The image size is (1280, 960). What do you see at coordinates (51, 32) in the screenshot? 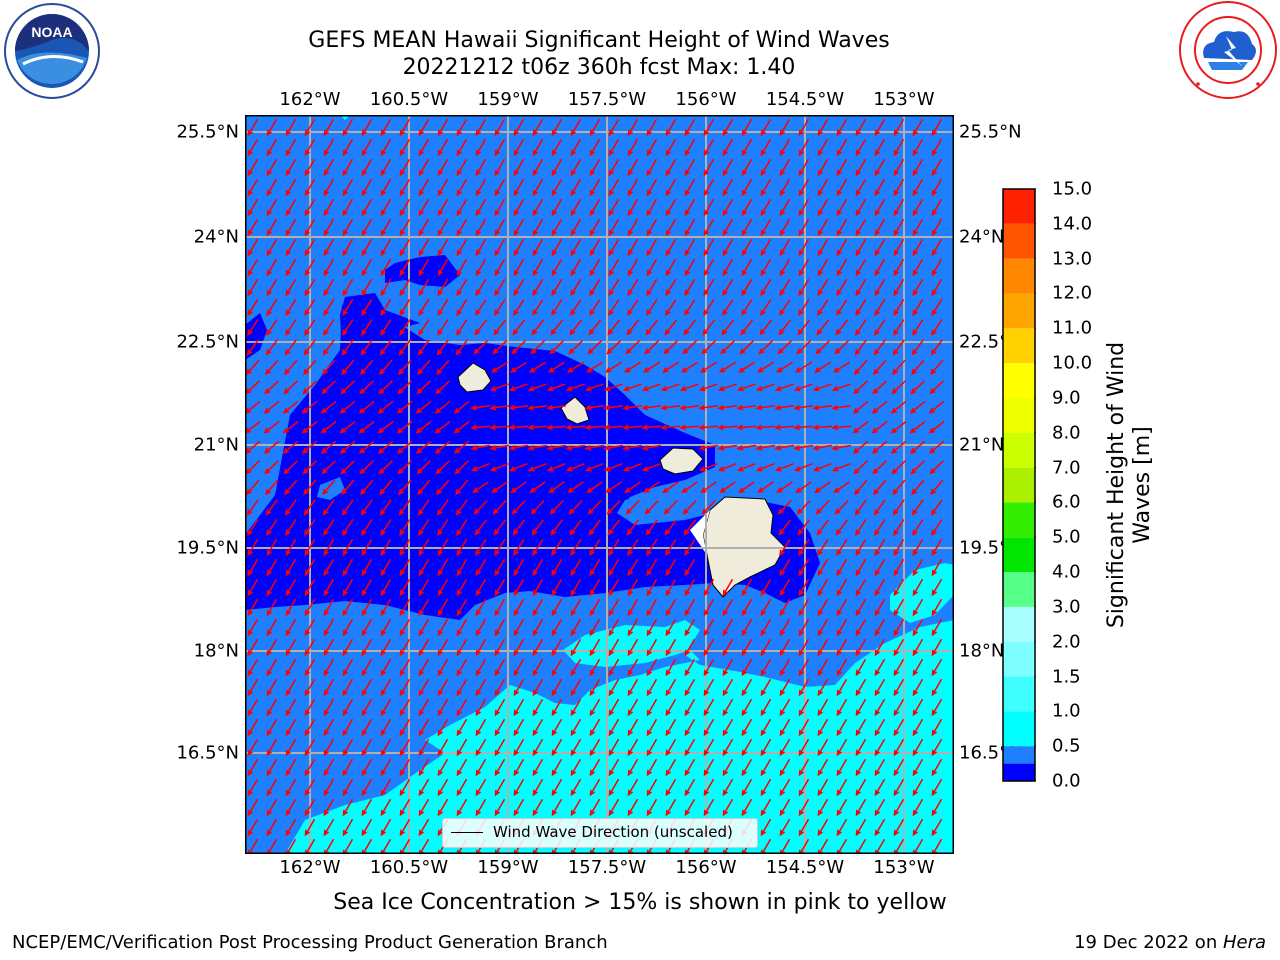
I see `noaa-logo-text: NOAA` at bounding box center [51, 32].